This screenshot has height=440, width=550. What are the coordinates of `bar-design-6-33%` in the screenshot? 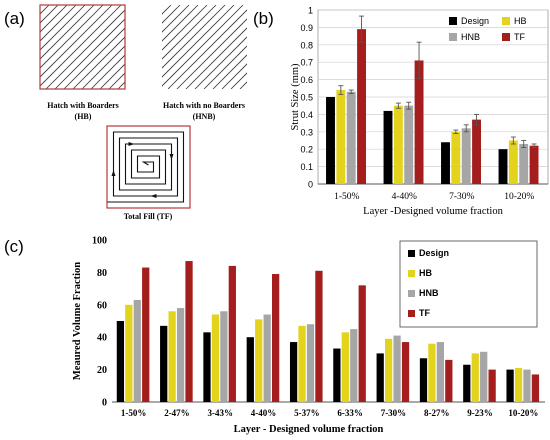 It's located at (337, 375).